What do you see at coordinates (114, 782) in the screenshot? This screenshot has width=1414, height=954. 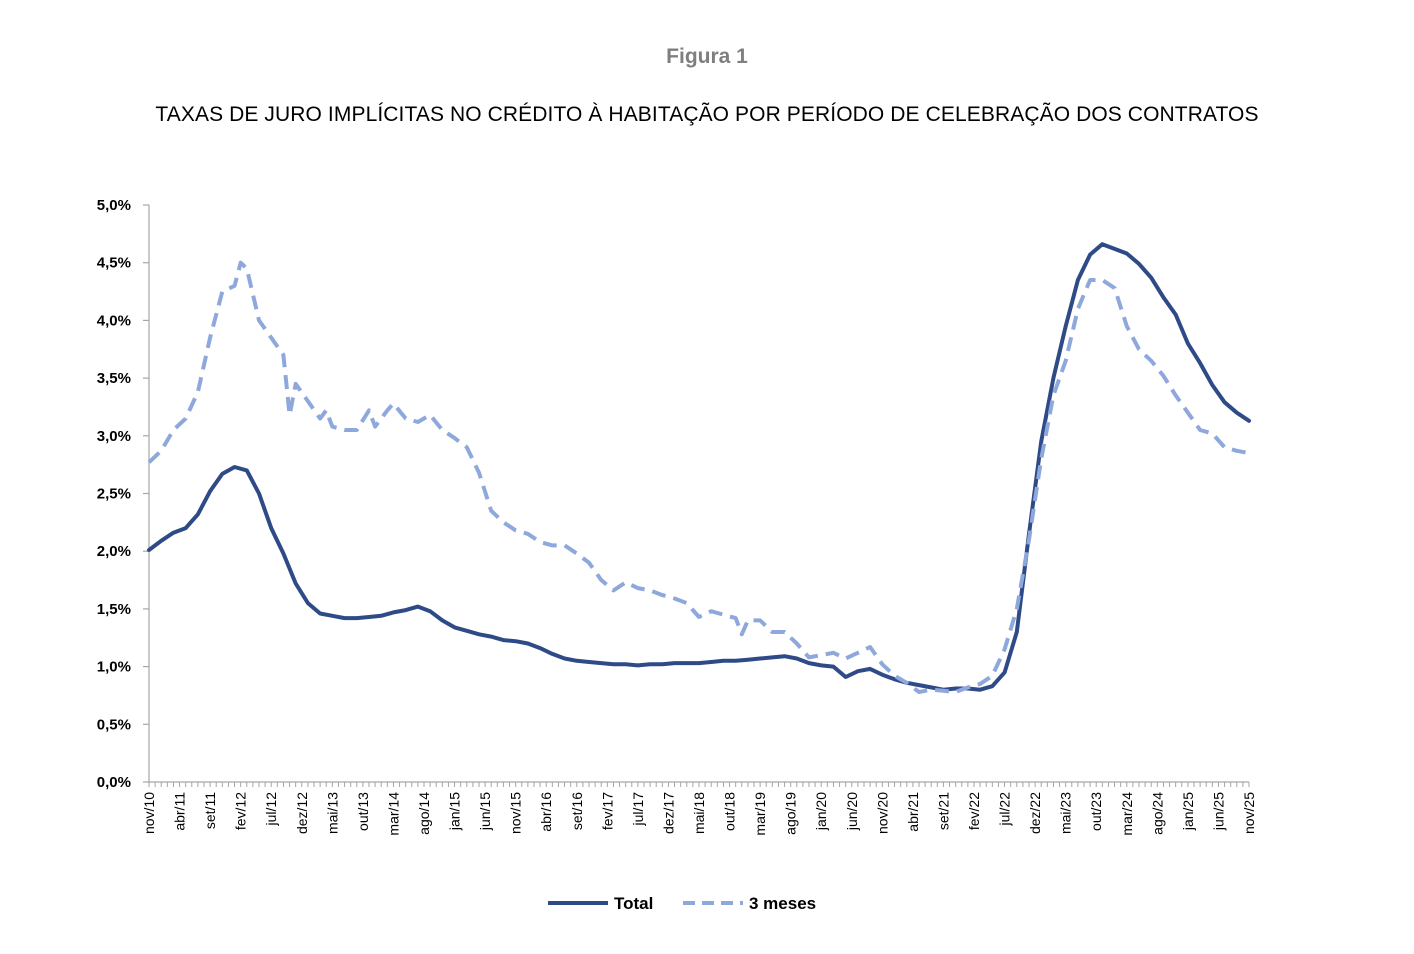 I see `y-tick-label: 0,0%` at bounding box center [114, 782].